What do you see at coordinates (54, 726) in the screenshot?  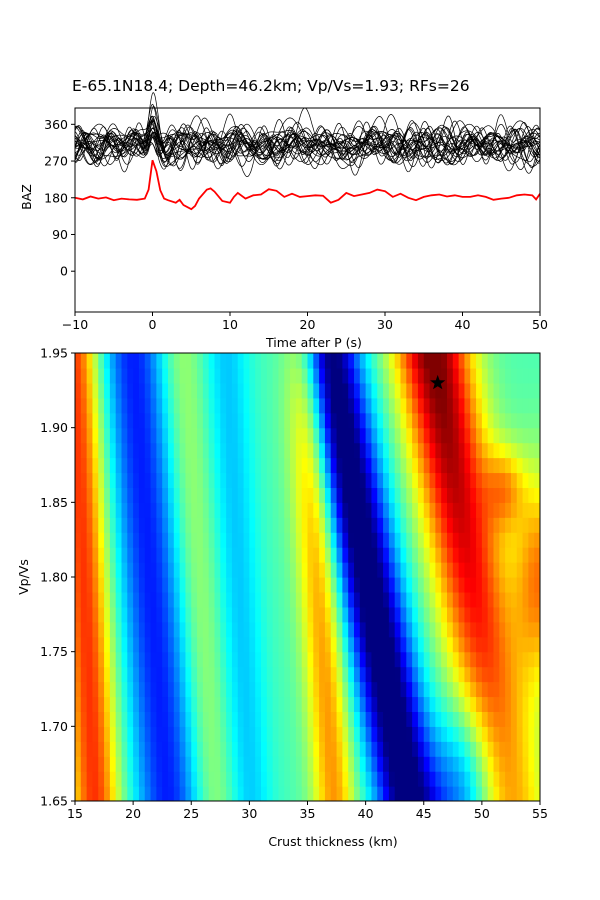 I see `bottom-y-tick-label: 1.70` at bounding box center [54, 726].